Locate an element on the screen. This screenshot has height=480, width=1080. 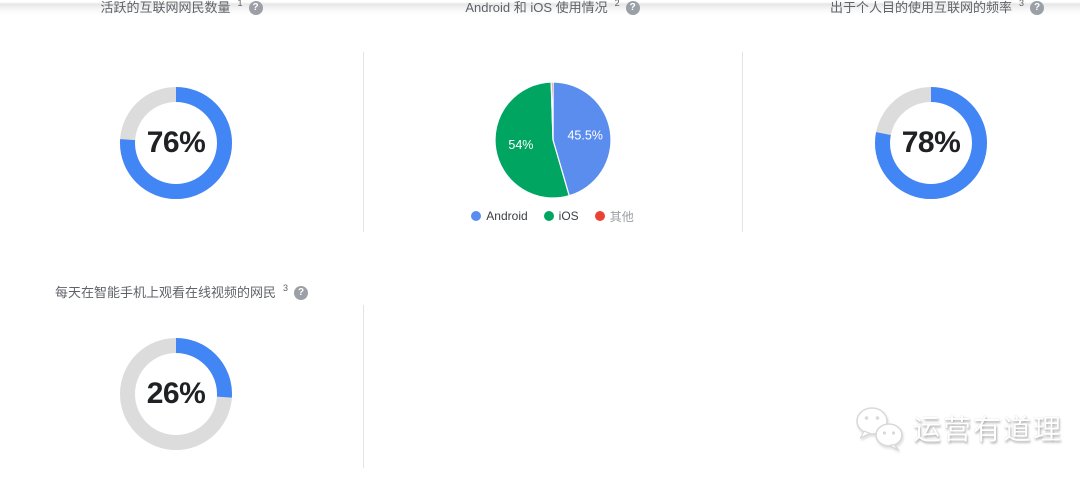
pie-slices: 45.5% 54% is located at coordinates (553, 140).